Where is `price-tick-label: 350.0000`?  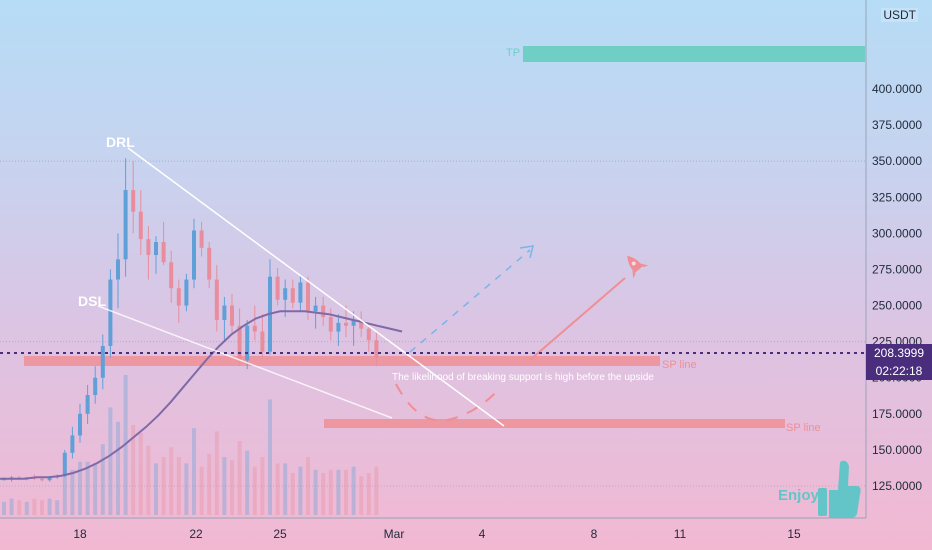
price-tick-label: 350.0000 is located at coordinates (897, 161).